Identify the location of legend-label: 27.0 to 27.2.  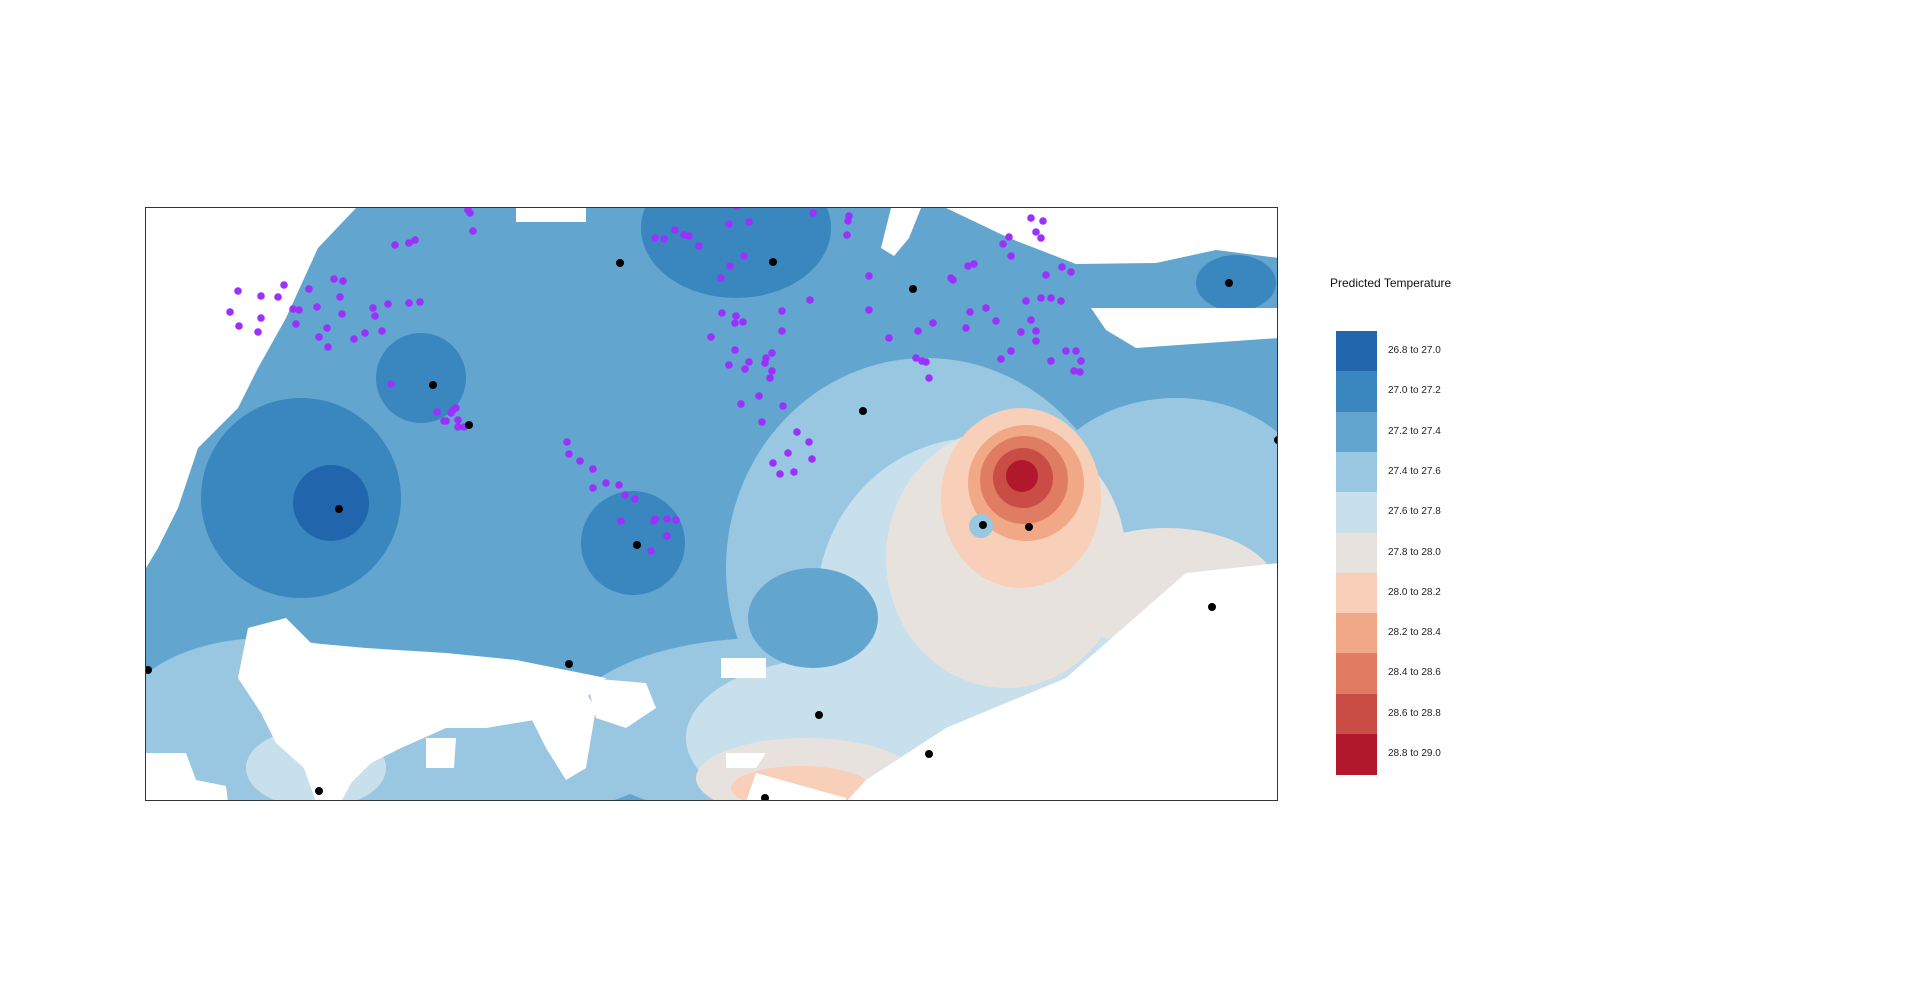
(1414, 391).